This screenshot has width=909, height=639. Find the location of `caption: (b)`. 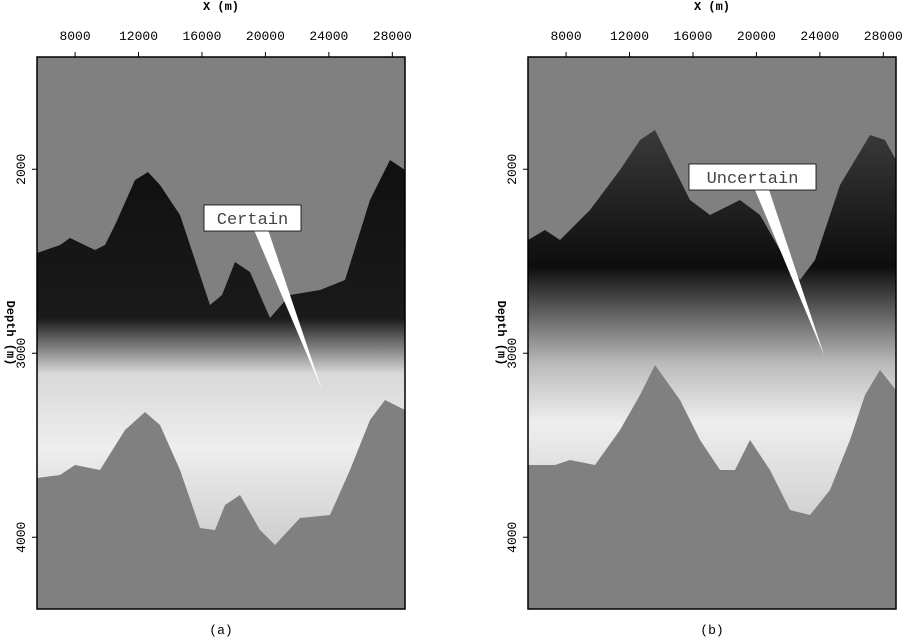

caption: (b) is located at coordinates (711, 630).